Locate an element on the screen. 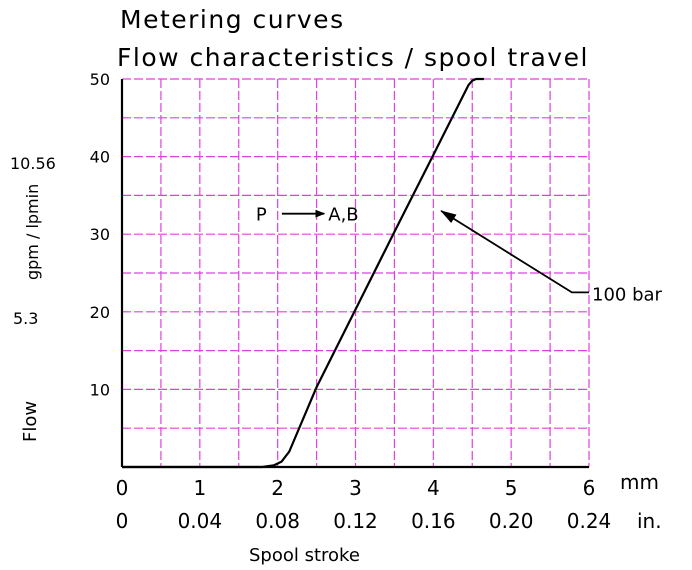  x-tick-label: 5 is located at coordinates (511, 488).